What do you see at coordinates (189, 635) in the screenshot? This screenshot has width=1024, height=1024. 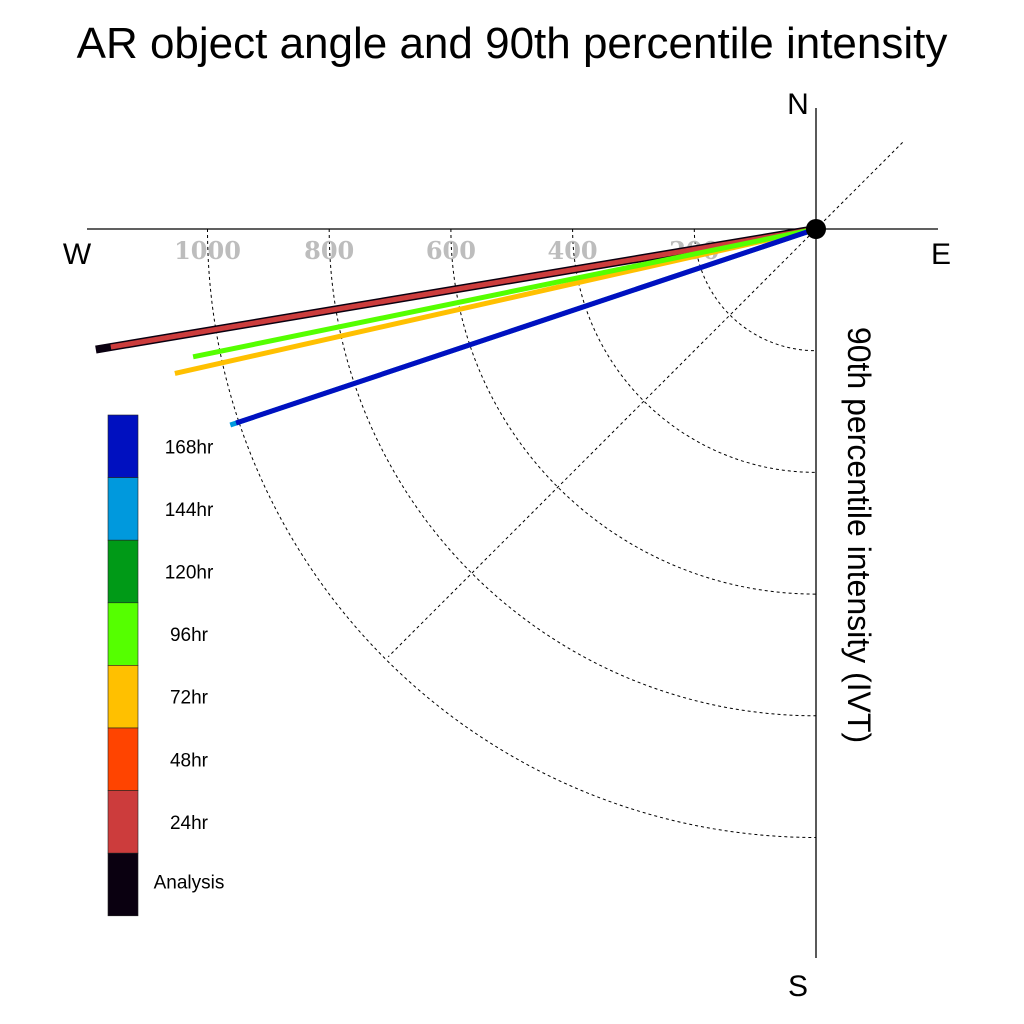 I see `legend-label-96hr: 96hr` at bounding box center [189, 635].